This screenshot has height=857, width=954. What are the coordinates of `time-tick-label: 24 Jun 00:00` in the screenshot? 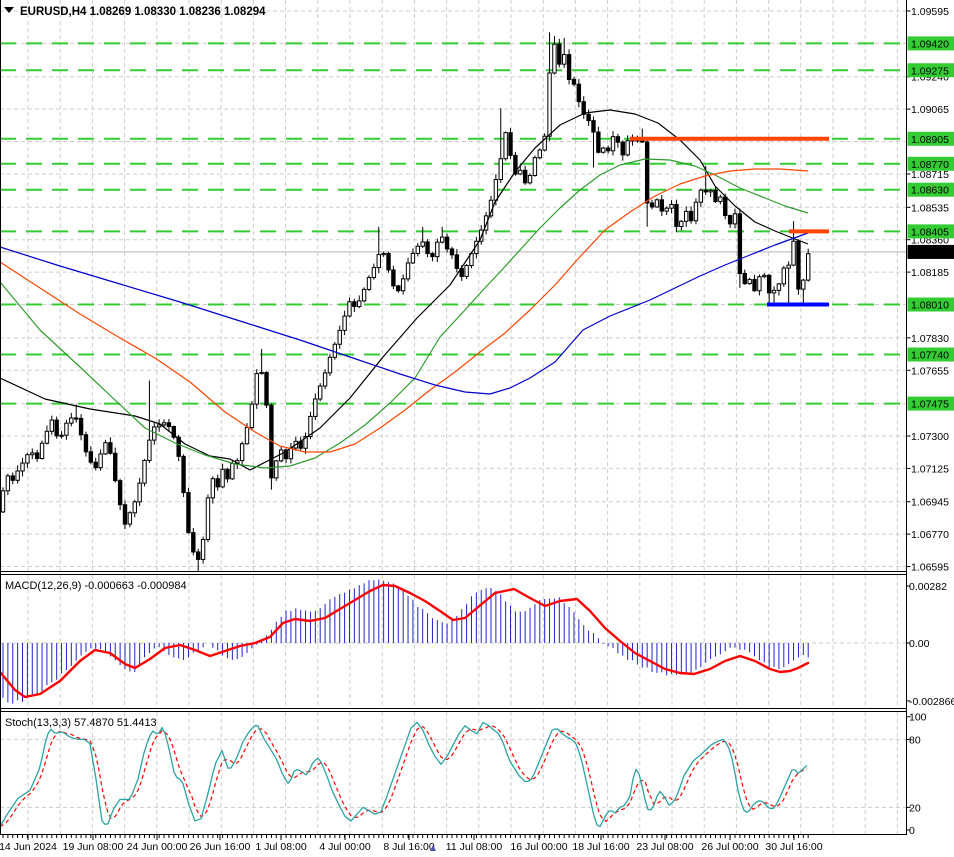 It's located at (157, 847).